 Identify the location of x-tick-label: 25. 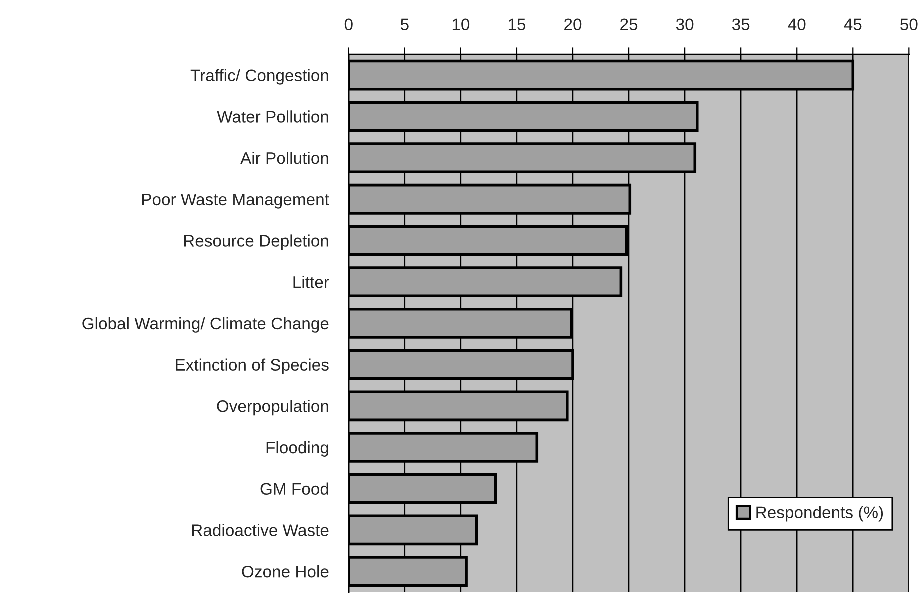
(629, 24).